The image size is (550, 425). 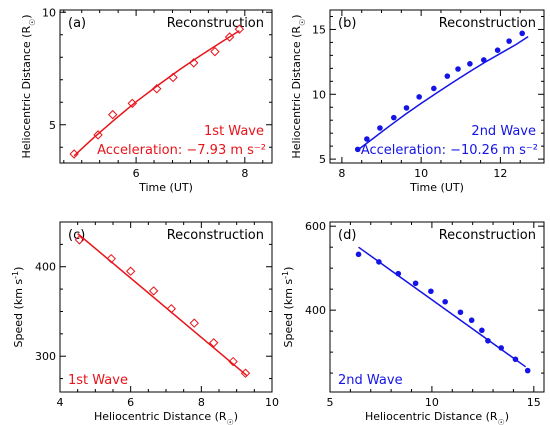 I want to click on x-tick-label: 5, so click(x=330, y=402).